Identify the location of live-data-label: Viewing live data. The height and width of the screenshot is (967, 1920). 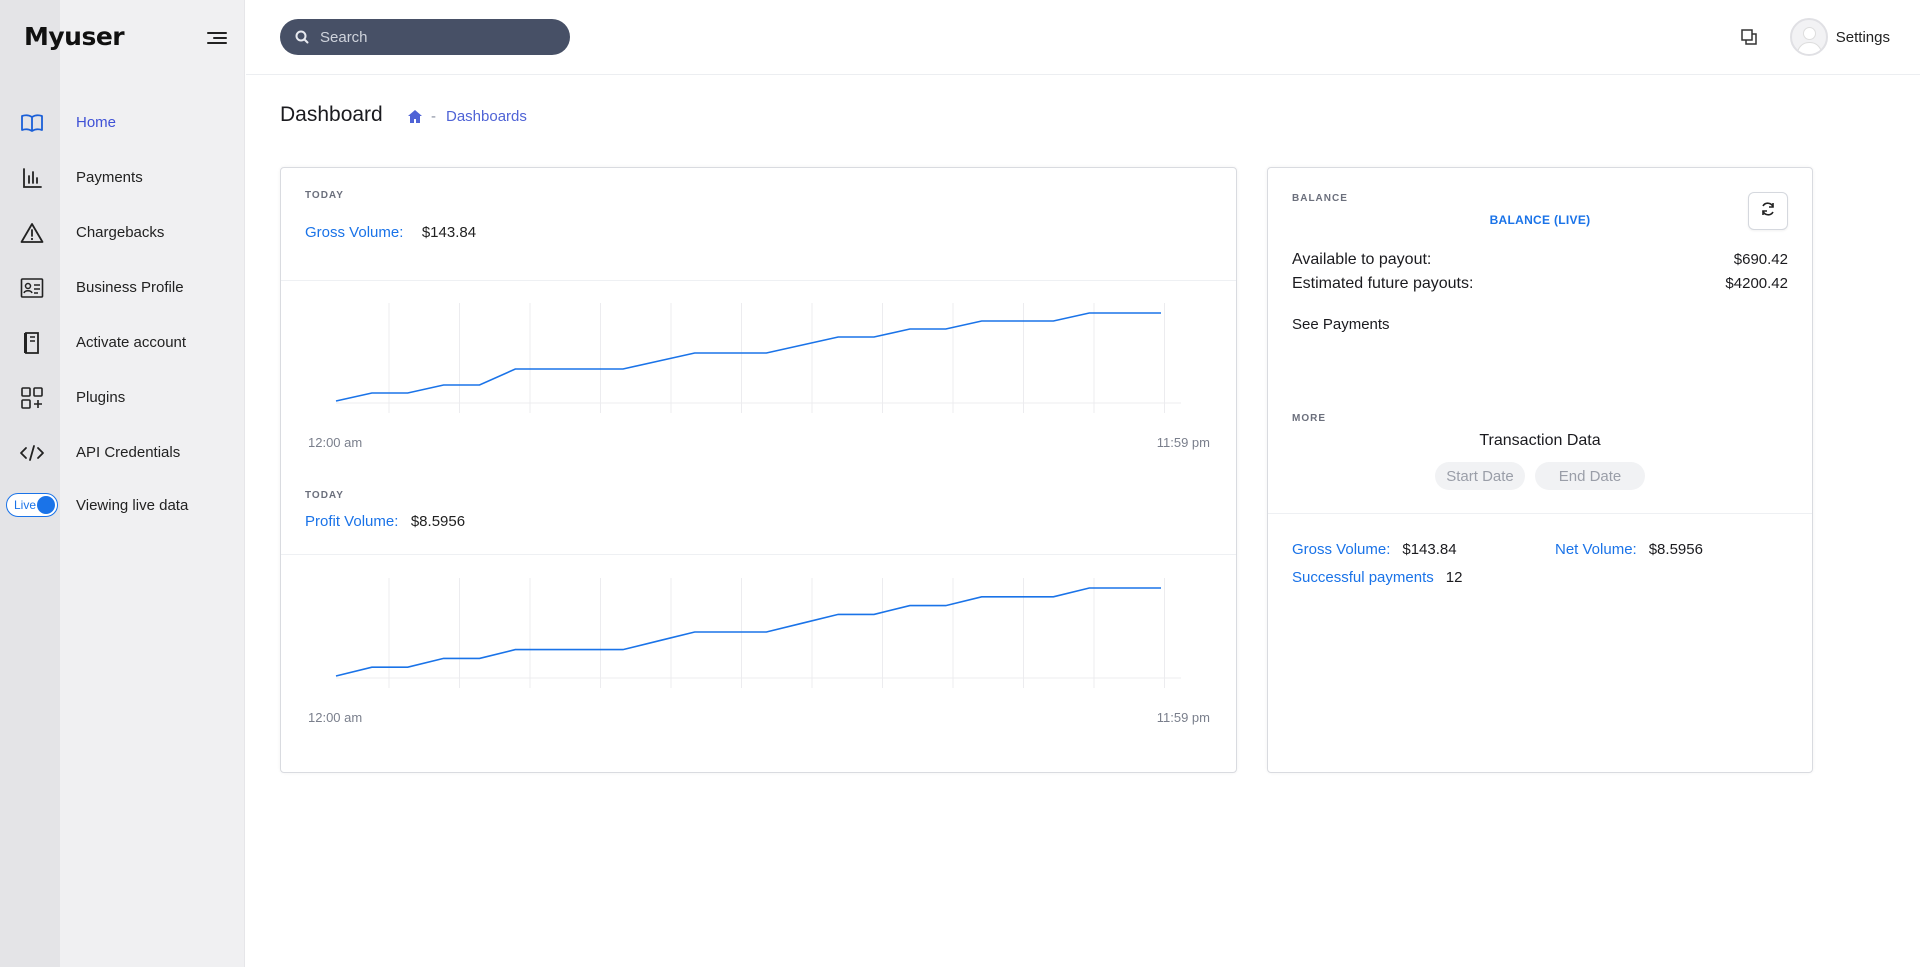
(132, 505).